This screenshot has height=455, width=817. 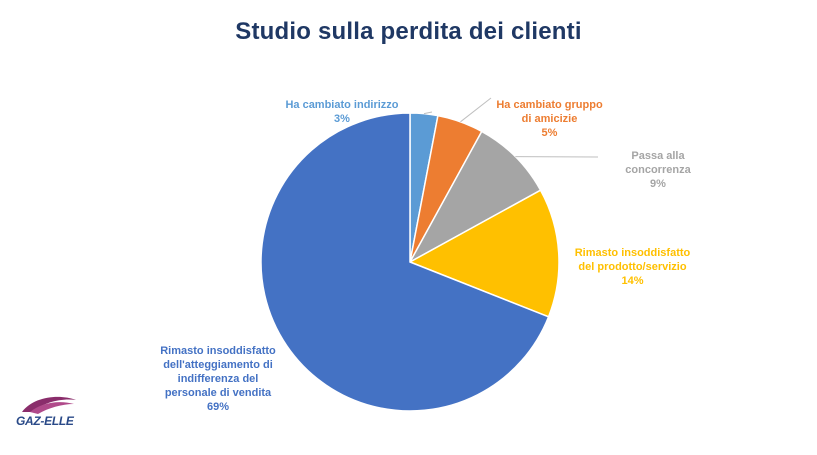 What do you see at coordinates (632, 281) in the screenshot?
I see `slice-label-value: 14%` at bounding box center [632, 281].